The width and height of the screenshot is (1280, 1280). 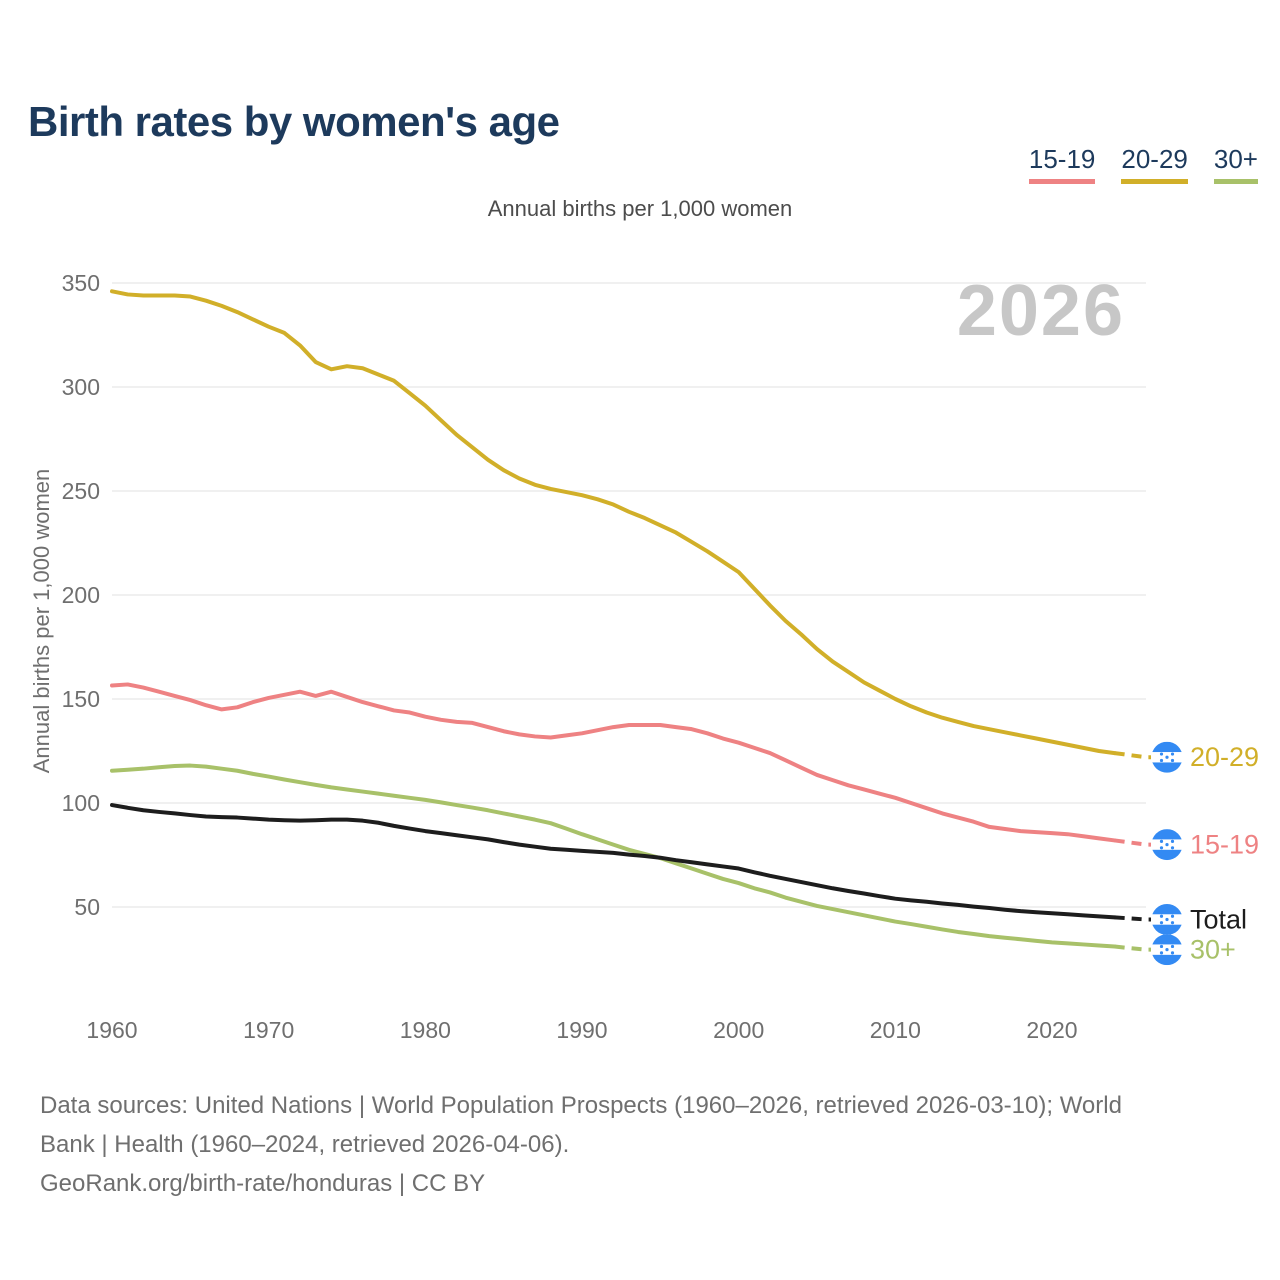 I want to click on legend-label-20-29: 20-29, so click(x=1154, y=159).